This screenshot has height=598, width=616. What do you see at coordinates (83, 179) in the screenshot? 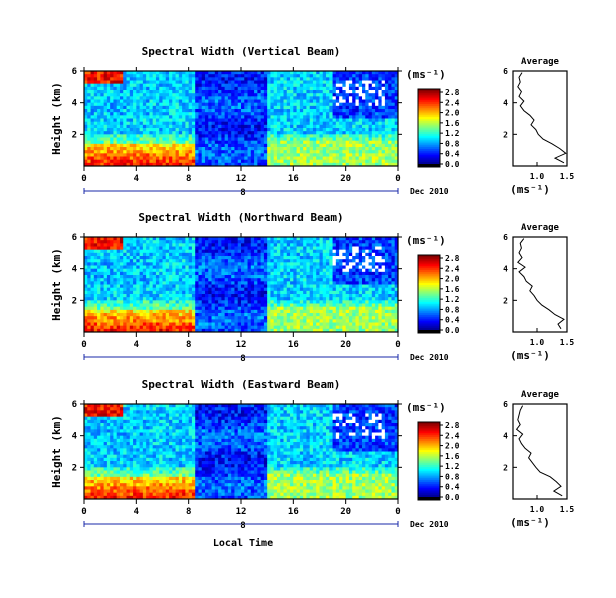
I see `x-tick-label: 0` at bounding box center [83, 179].